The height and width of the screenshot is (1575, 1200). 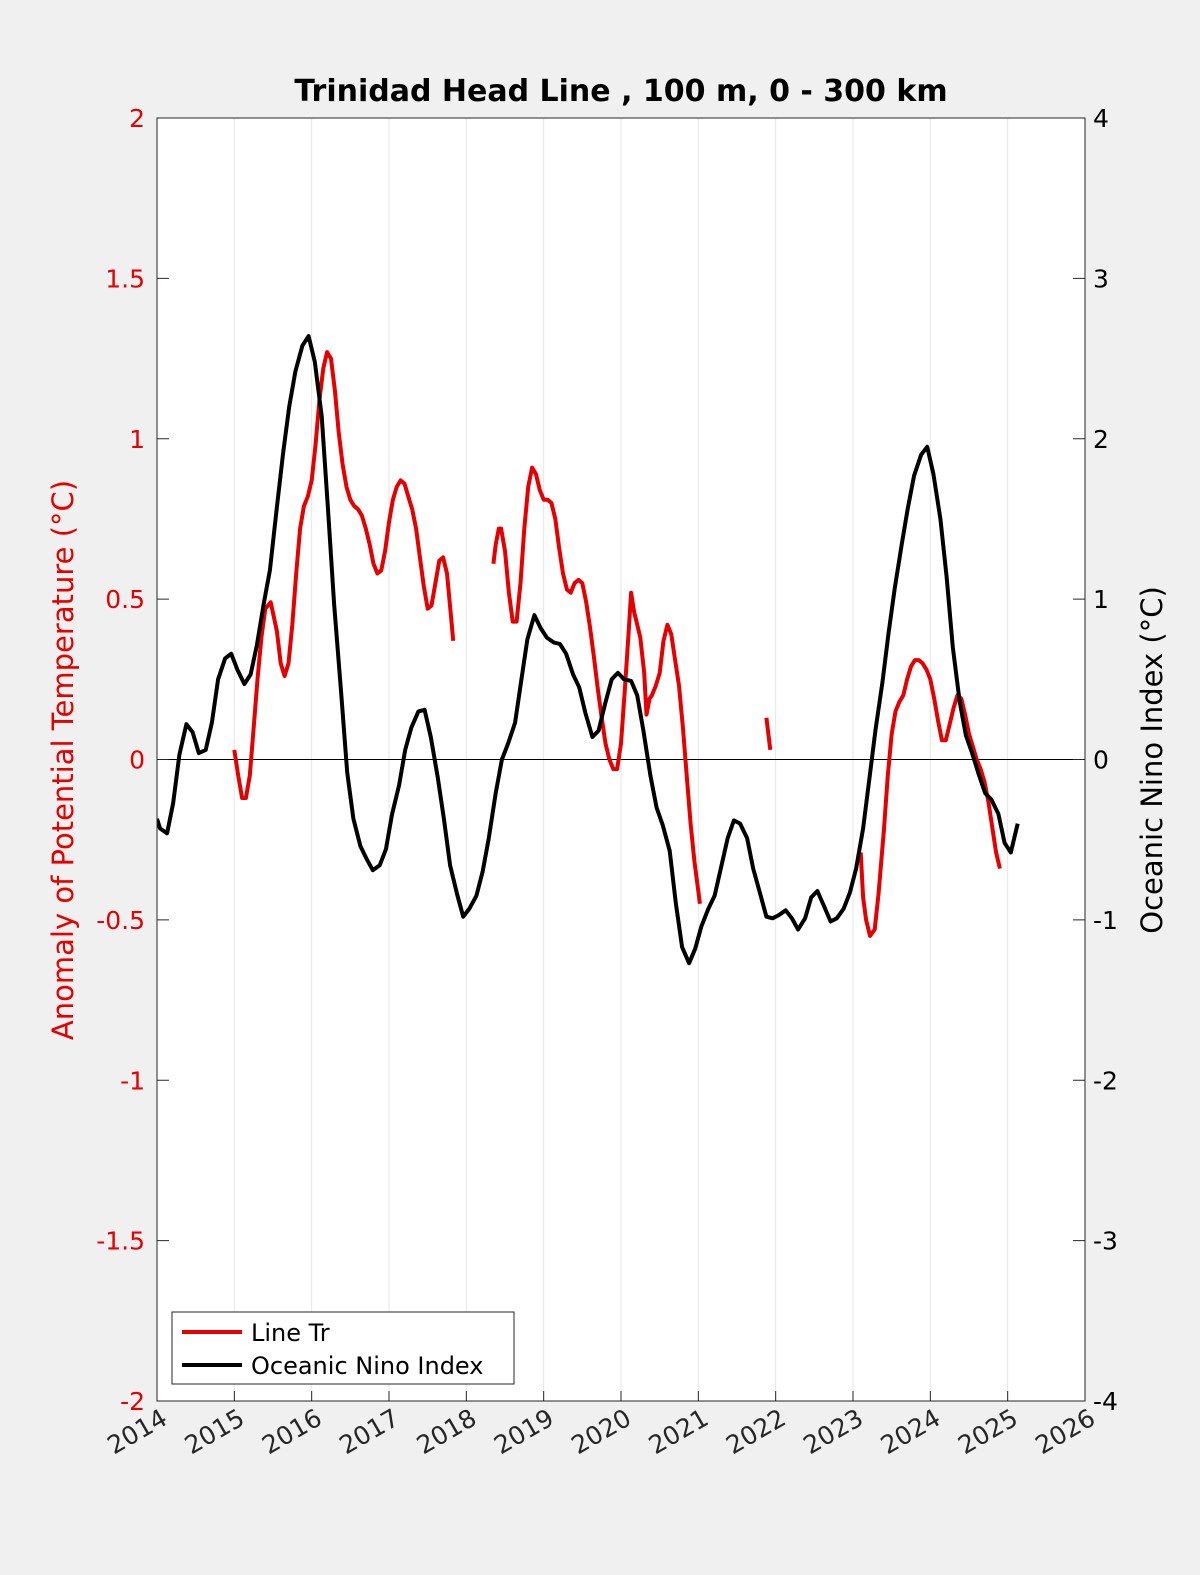 I want to click on left-tick-label: 2, so click(x=137, y=118).